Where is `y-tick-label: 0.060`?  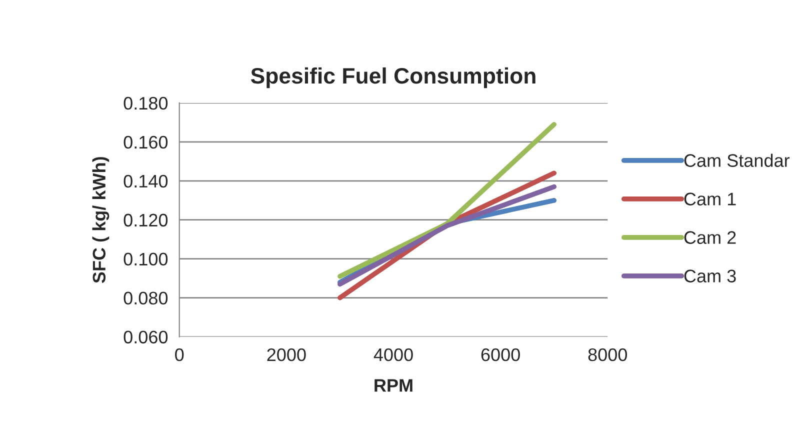
y-tick-label: 0.060 is located at coordinates (146, 337).